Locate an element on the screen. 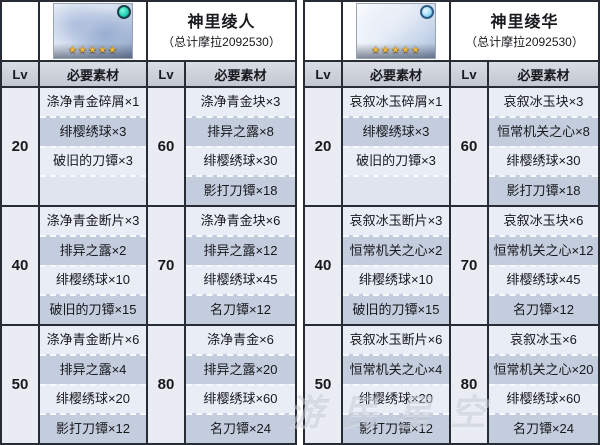 The height and width of the screenshot is (445, 600). material-item: 哀叙冰玉断片×6 is located at coordinates (396, 340).